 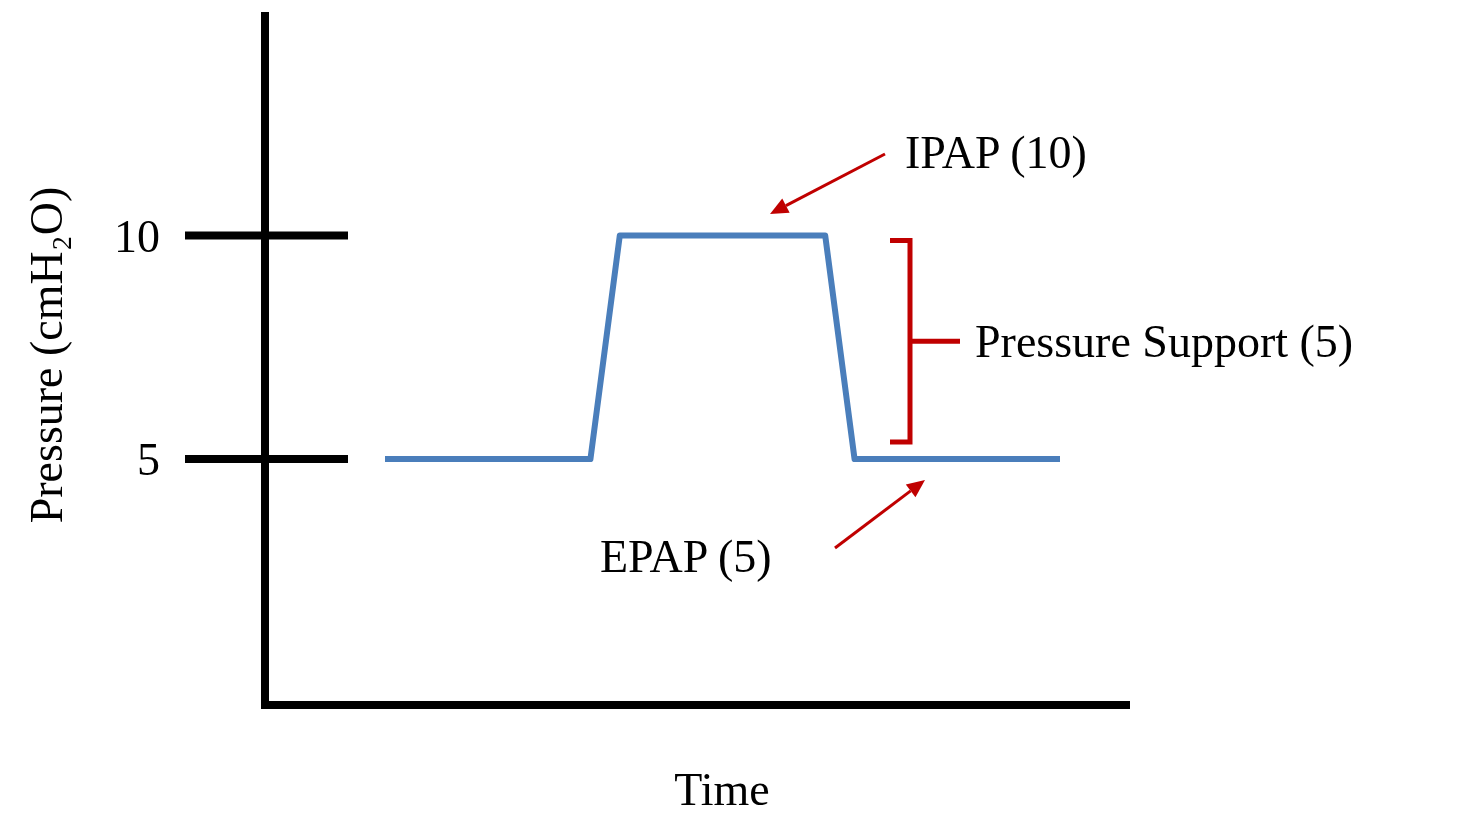 I want to click on y-tick-label: 5, so click(x=148, y=460).